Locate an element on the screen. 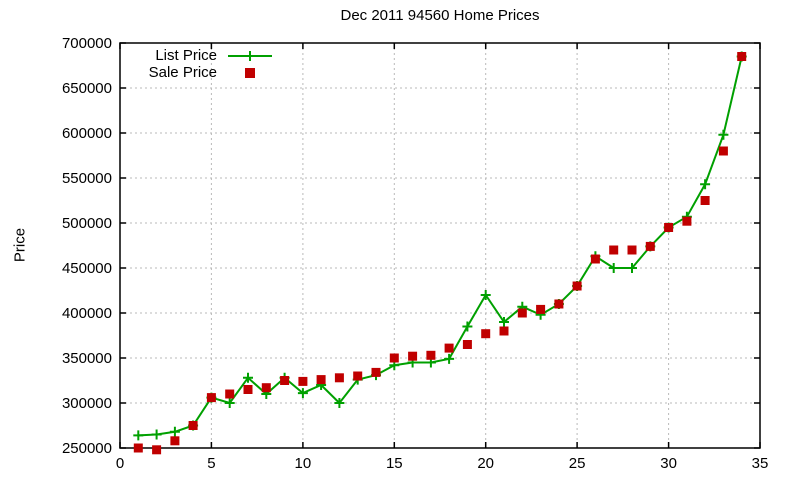 The height and width of the screenshot is (480, 800). svg-text: 30 is located at coordinates (668, 463).